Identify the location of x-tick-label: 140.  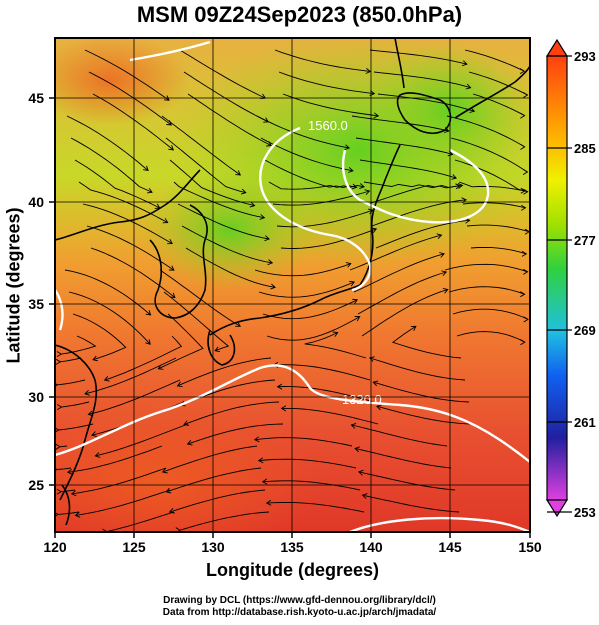
(371, 547).